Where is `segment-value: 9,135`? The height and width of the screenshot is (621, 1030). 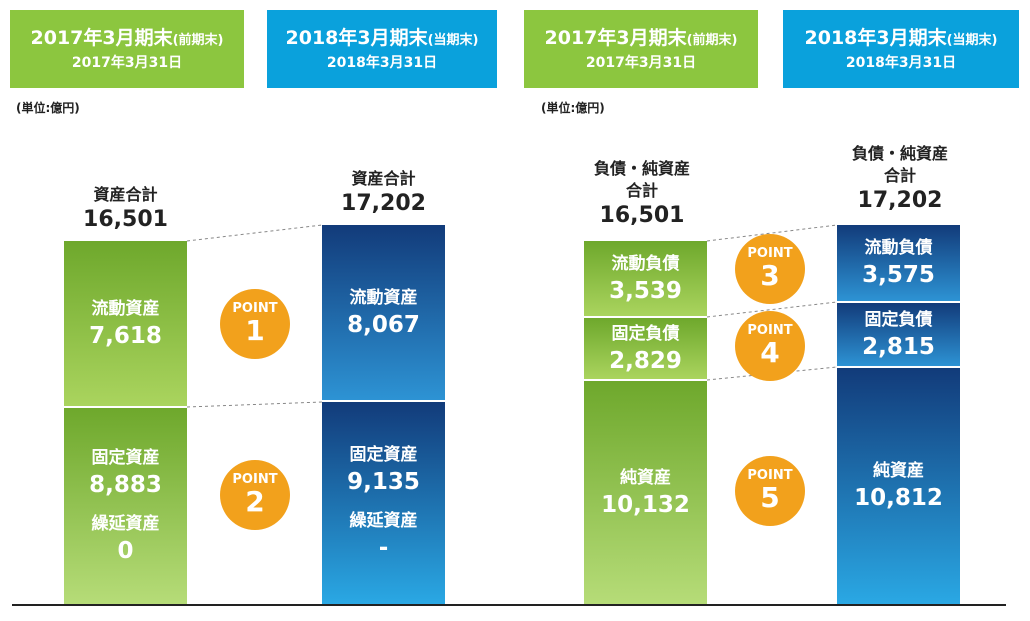 segment-value: 9,135 is located at coordinates (383, 482).